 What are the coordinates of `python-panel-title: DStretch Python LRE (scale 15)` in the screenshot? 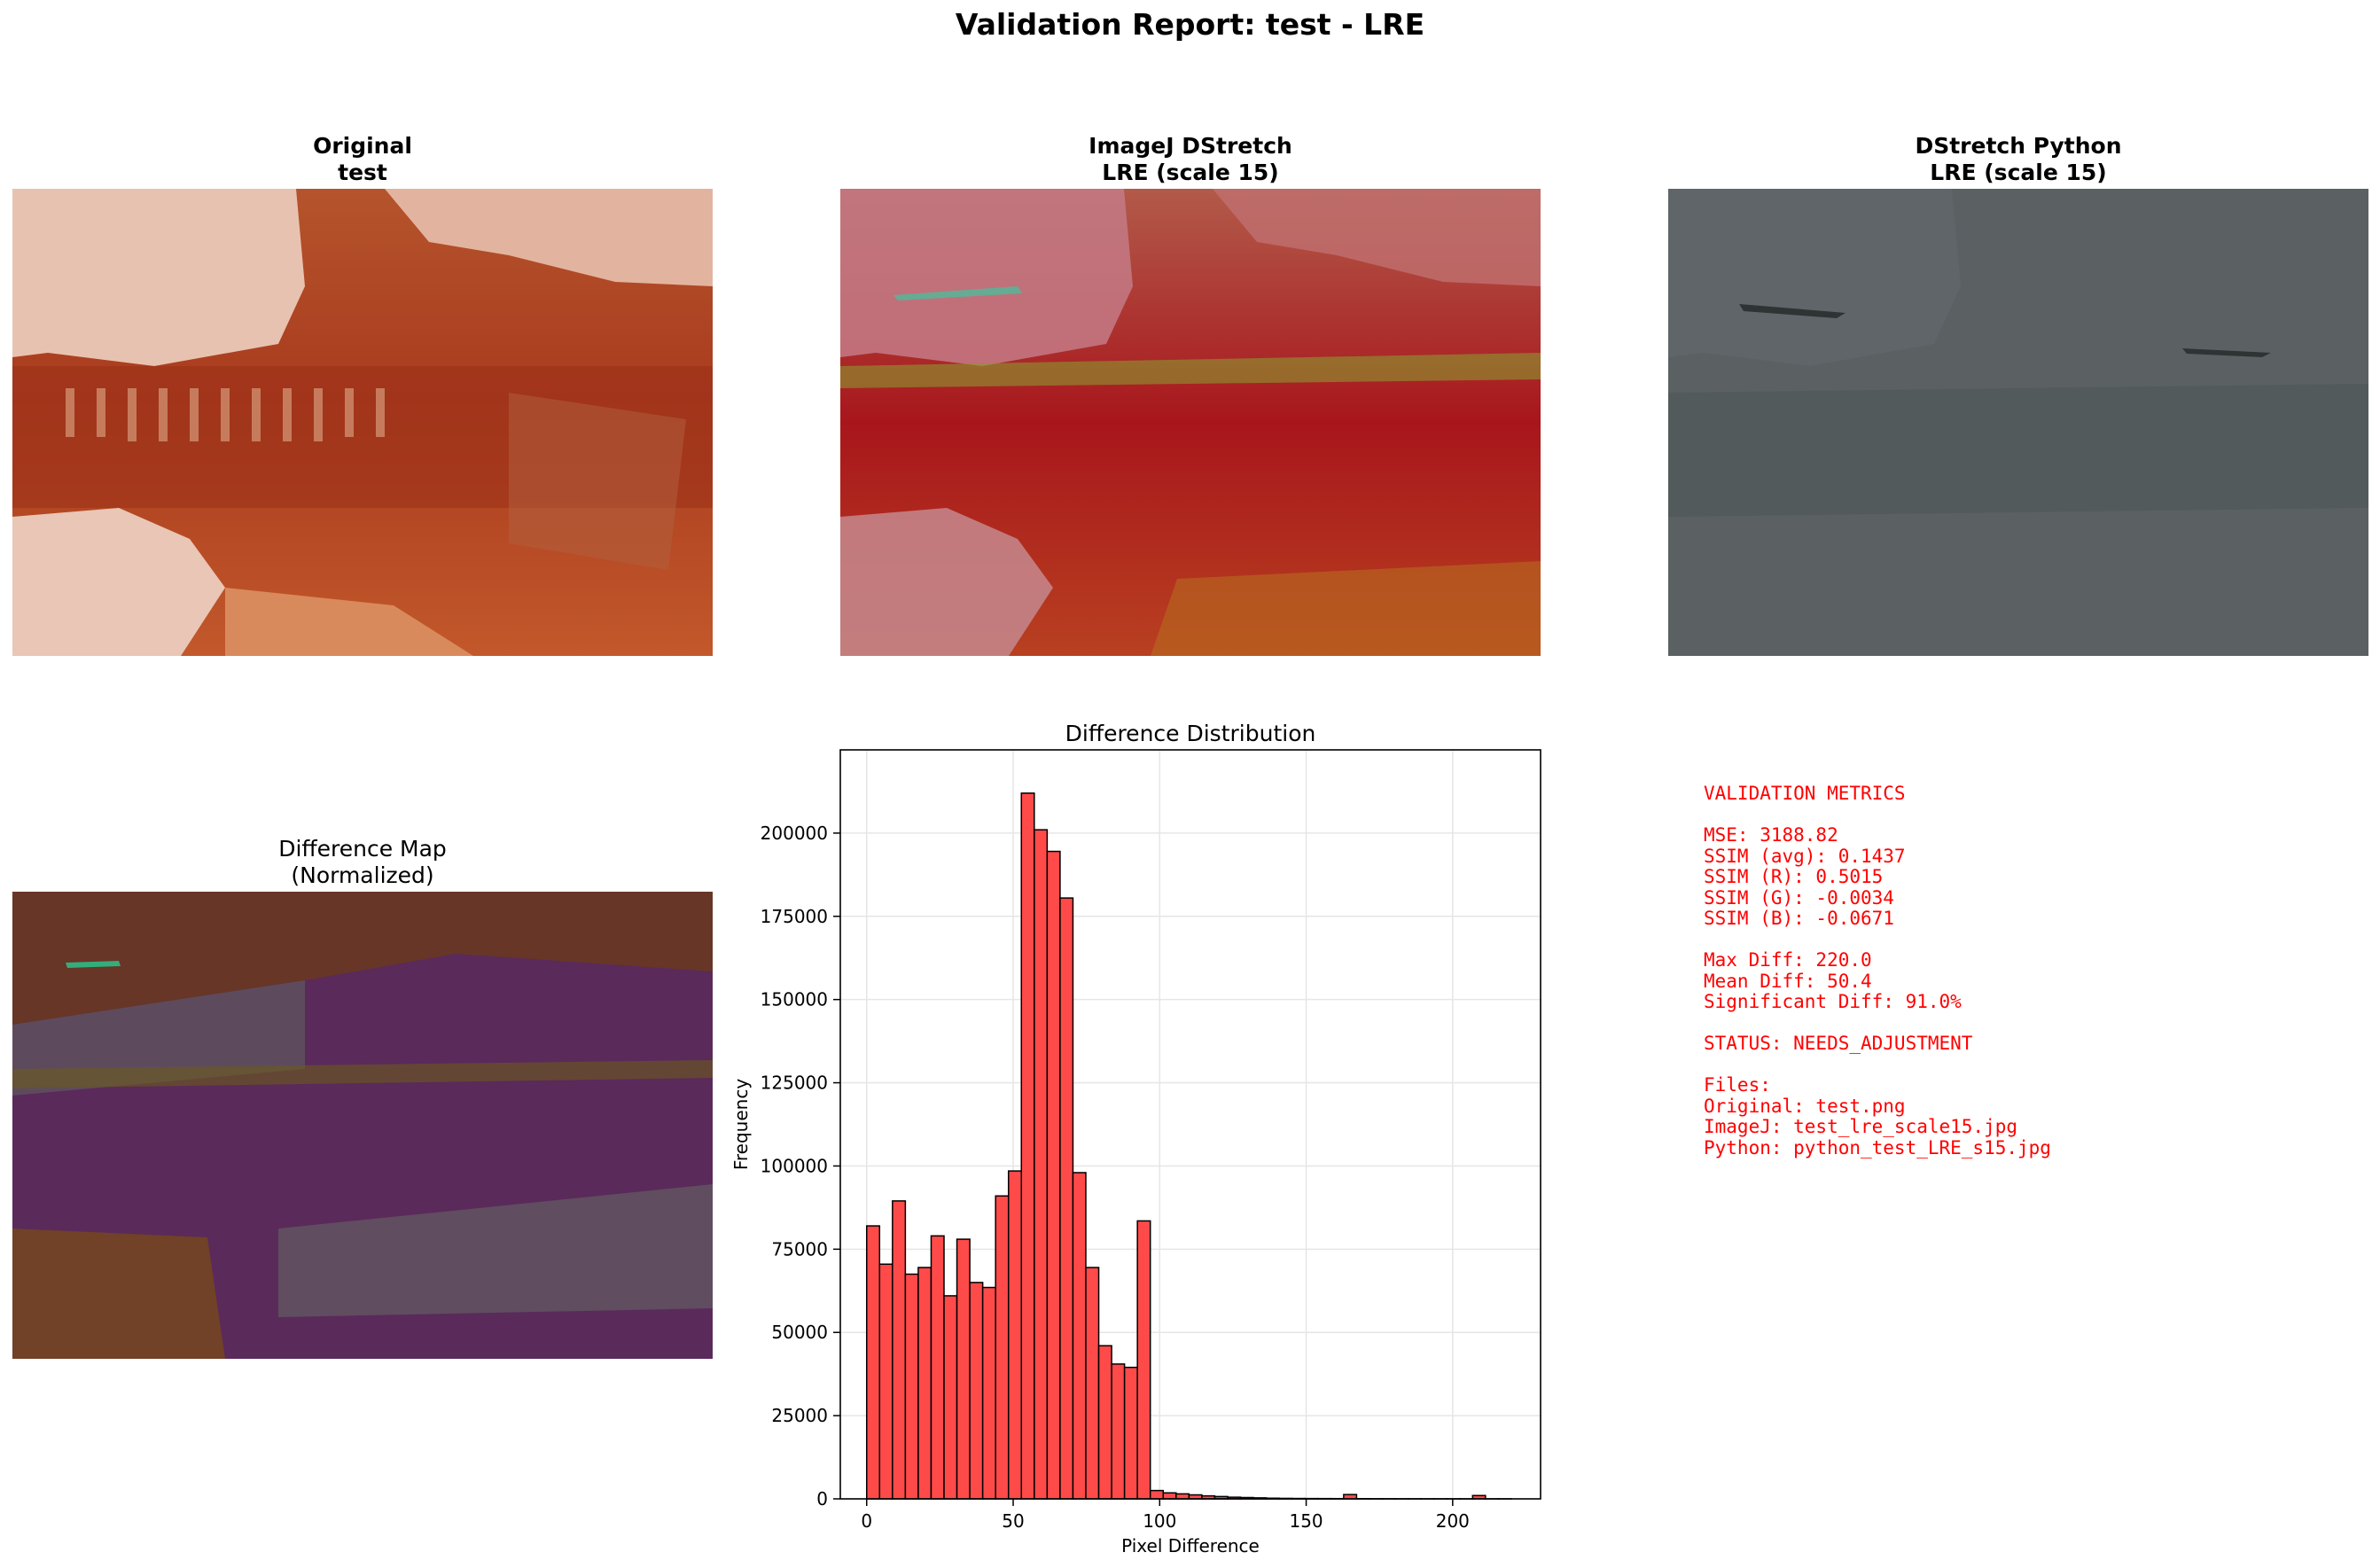 It's located at (2018, 159).